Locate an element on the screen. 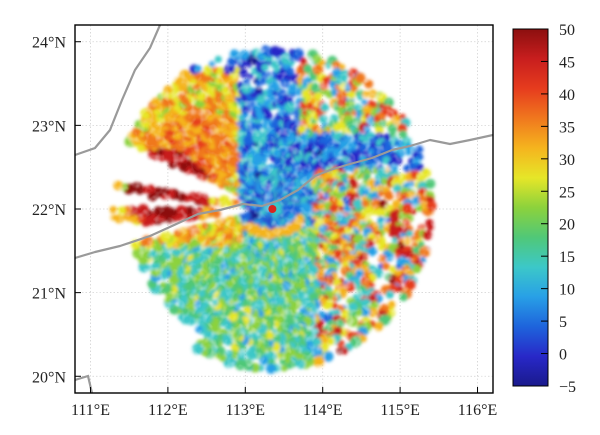 The height and width of the screenshot is (435, 600). colorbar-tick-label: 0 is located at coordinates (563, 355).